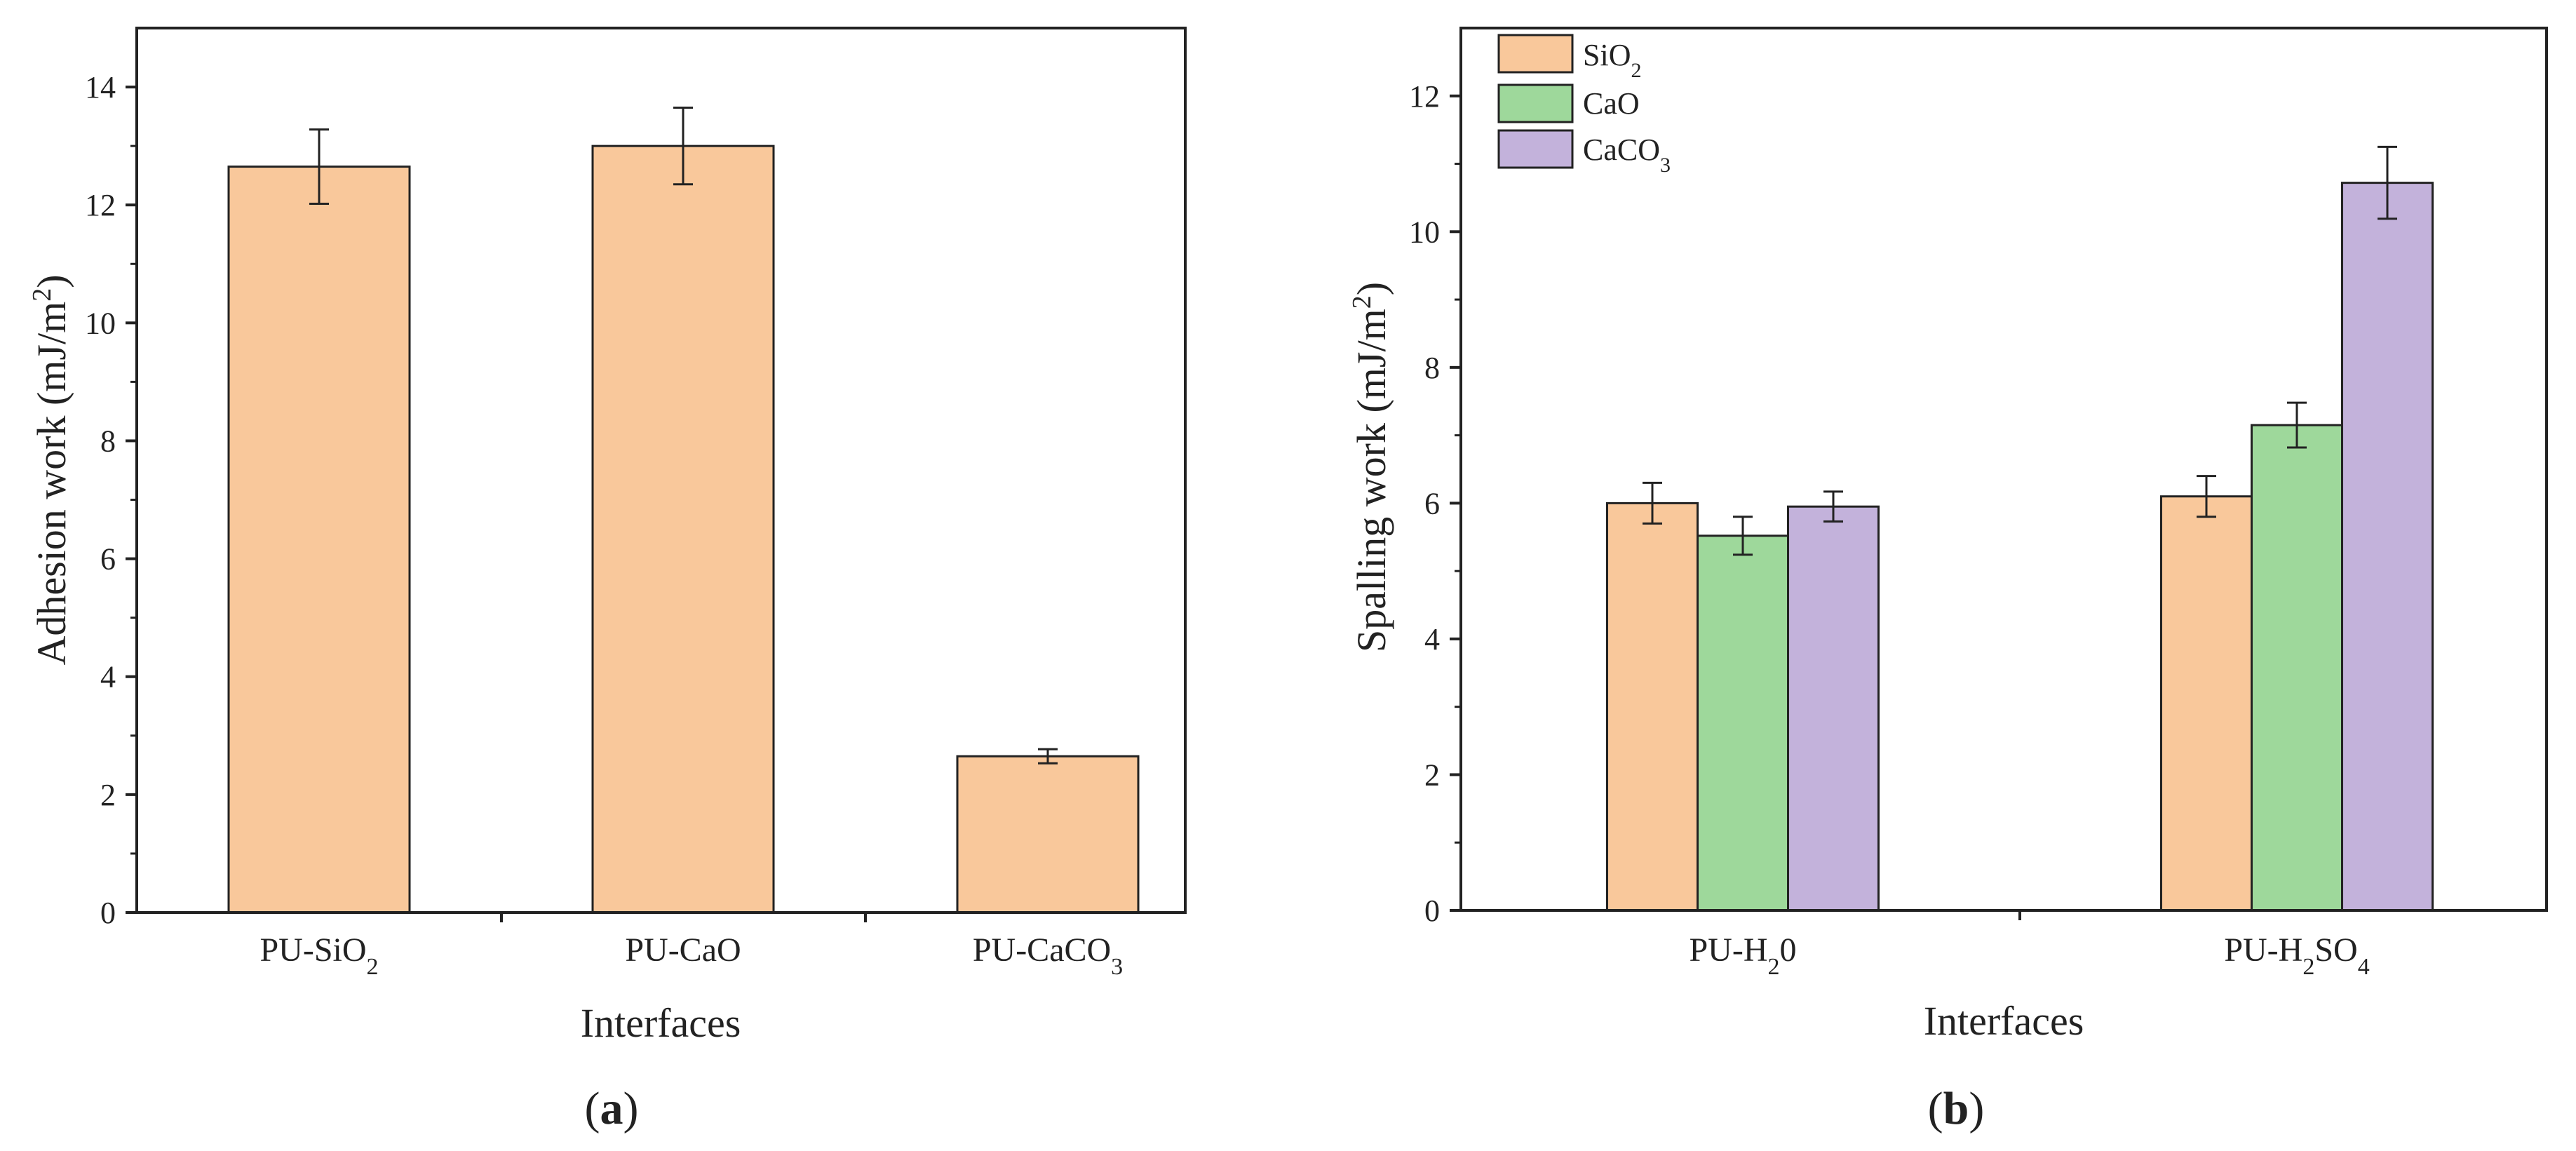  What do you see at coordinates (1535, 54) in the screenshot?
I see `legend-swatch-sio2` at bounding box center [1535, 54].